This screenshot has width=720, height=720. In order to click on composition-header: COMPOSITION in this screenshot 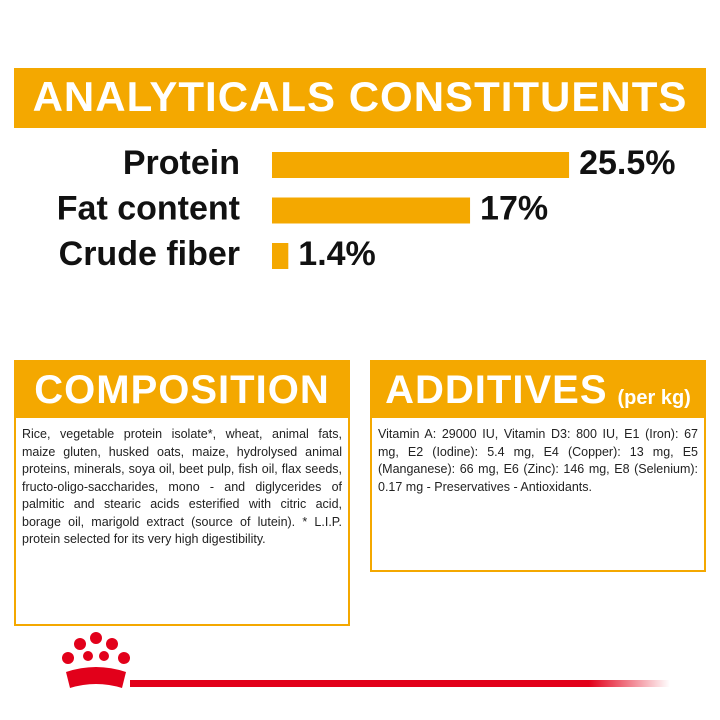, I will do `click(182, 390)`.